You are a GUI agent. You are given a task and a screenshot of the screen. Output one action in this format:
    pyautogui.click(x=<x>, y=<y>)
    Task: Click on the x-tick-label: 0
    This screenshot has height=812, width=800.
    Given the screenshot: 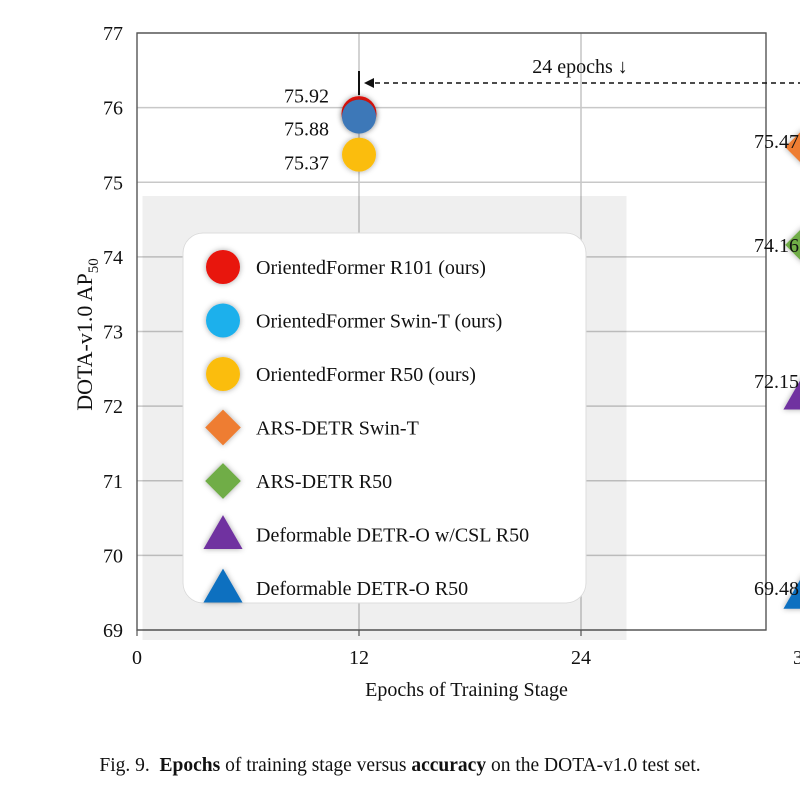 What is the action you would take?
    pyautogui.click(x=137, y=658)
    